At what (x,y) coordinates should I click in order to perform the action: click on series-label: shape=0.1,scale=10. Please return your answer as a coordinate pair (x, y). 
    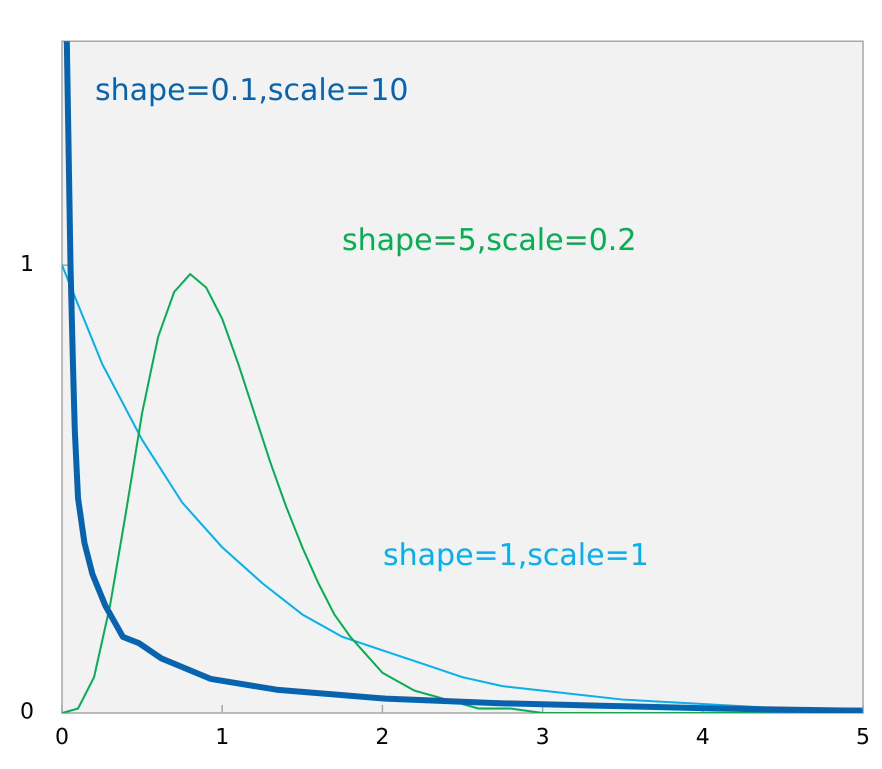
    Looking at the image, I should click on (252, 90).